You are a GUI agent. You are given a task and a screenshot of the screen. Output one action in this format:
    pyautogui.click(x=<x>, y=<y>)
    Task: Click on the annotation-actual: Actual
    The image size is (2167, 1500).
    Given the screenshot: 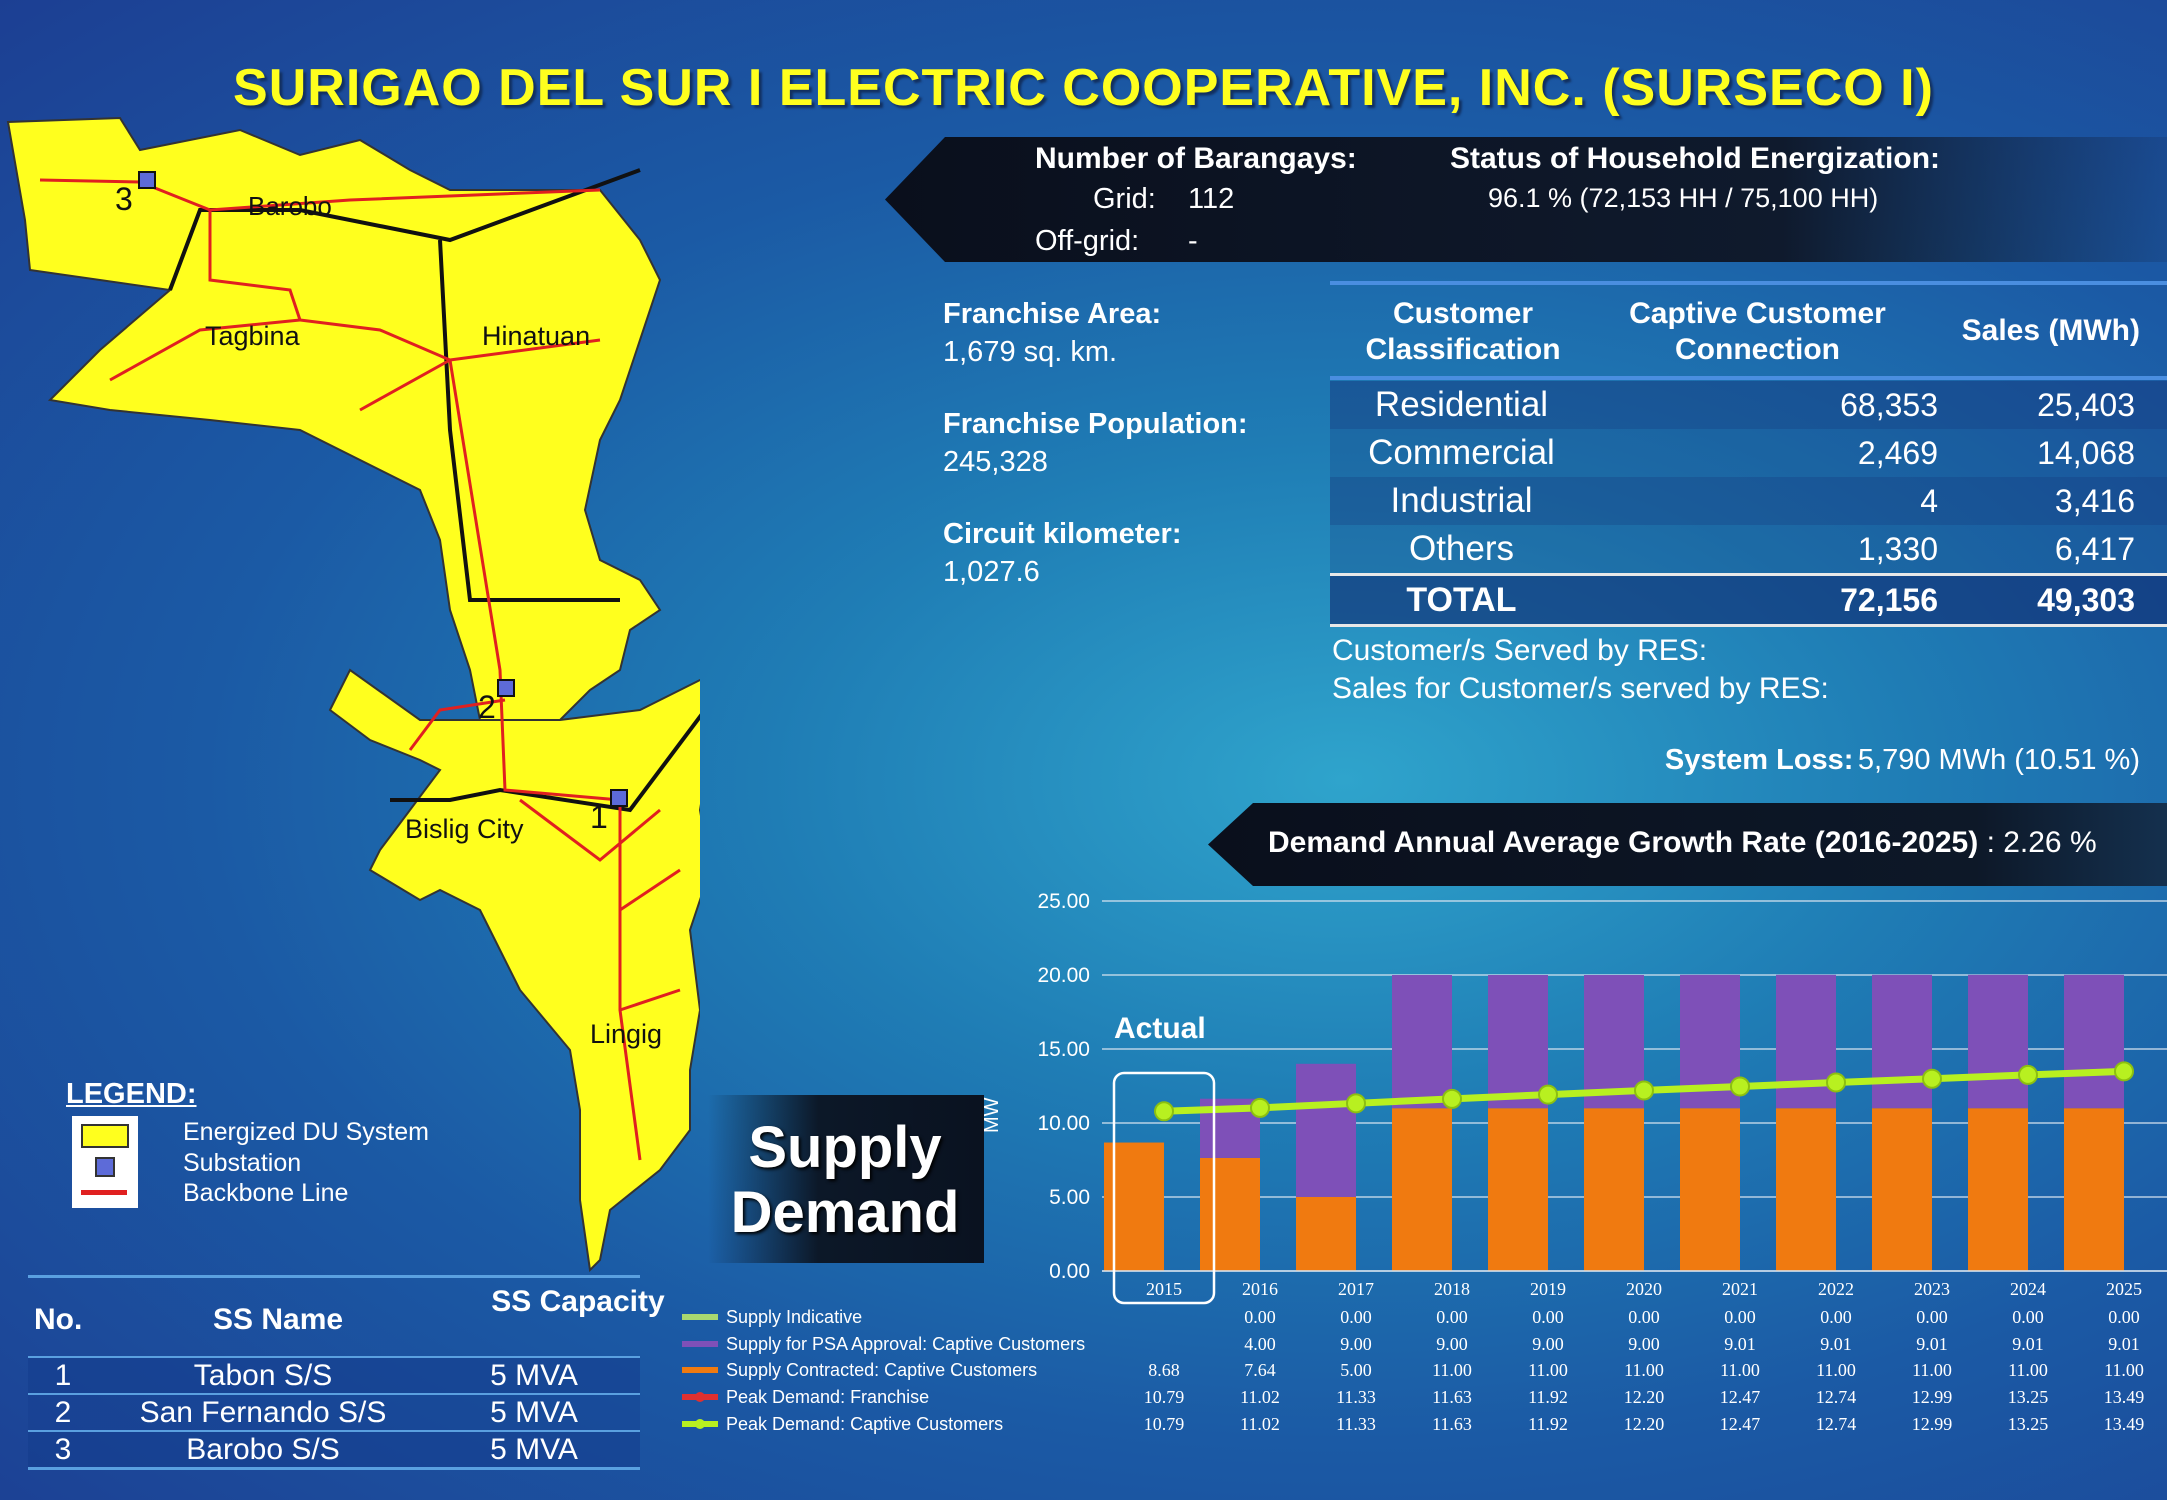 What is the action you would take?
    pyautogui.click(x=1160, y=1028)
    